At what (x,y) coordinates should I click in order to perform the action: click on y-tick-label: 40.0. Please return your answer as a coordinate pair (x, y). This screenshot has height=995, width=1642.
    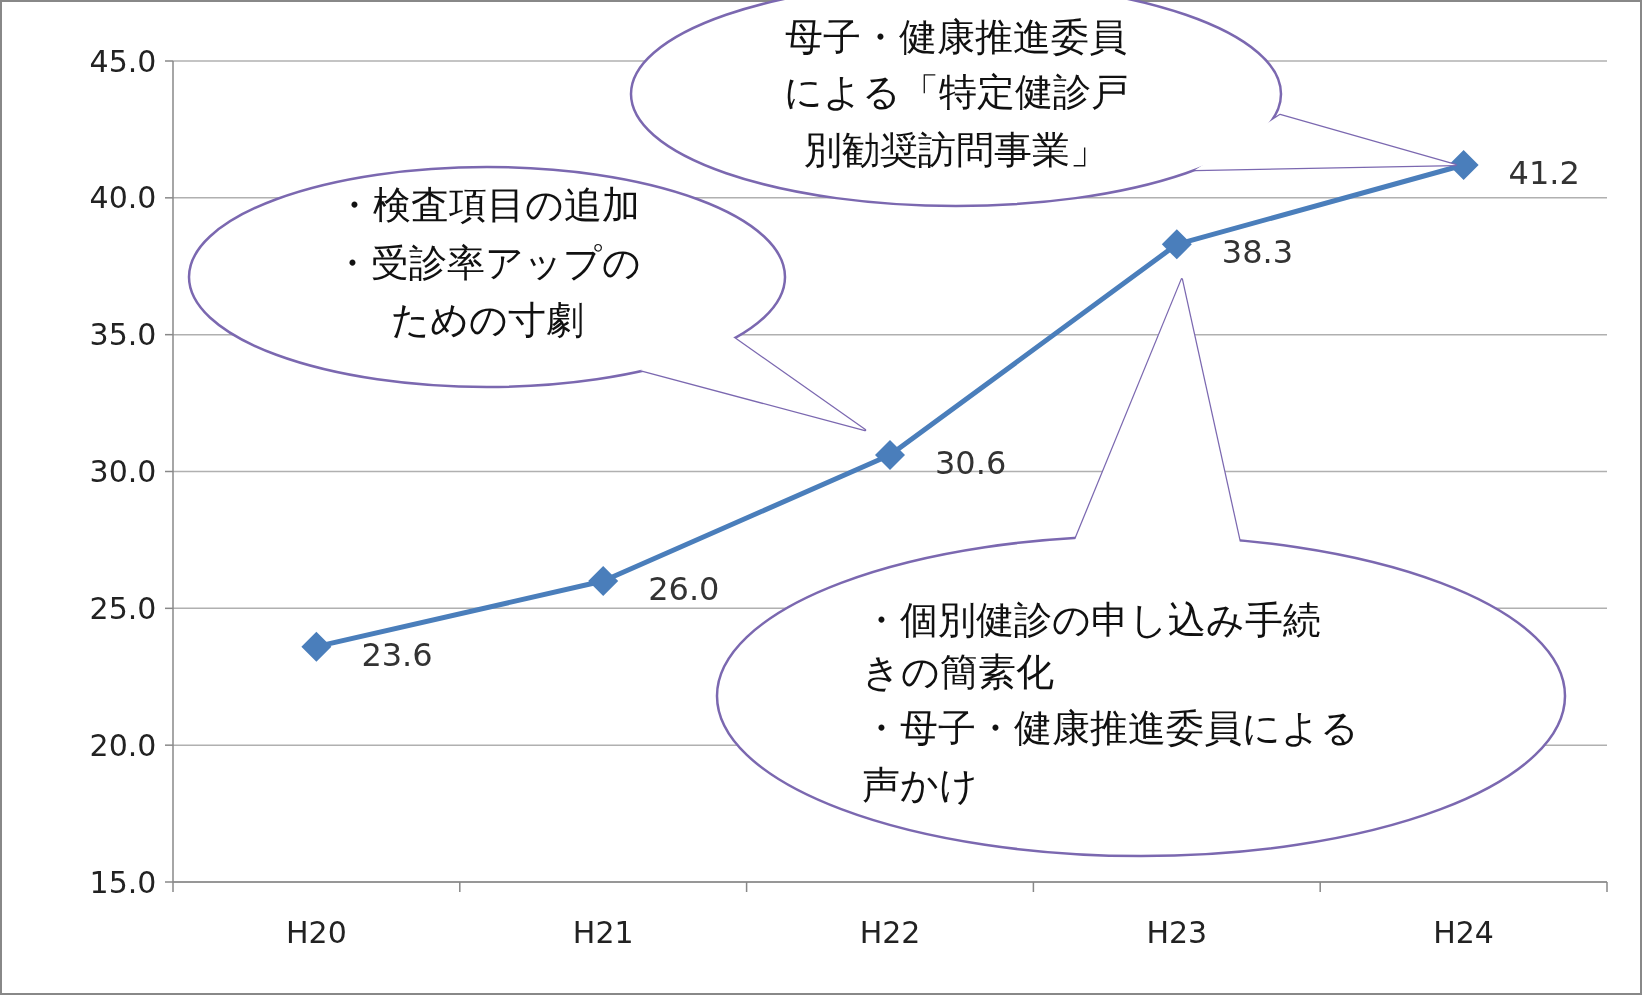
    Looking at the image, I should click on (123, 198).